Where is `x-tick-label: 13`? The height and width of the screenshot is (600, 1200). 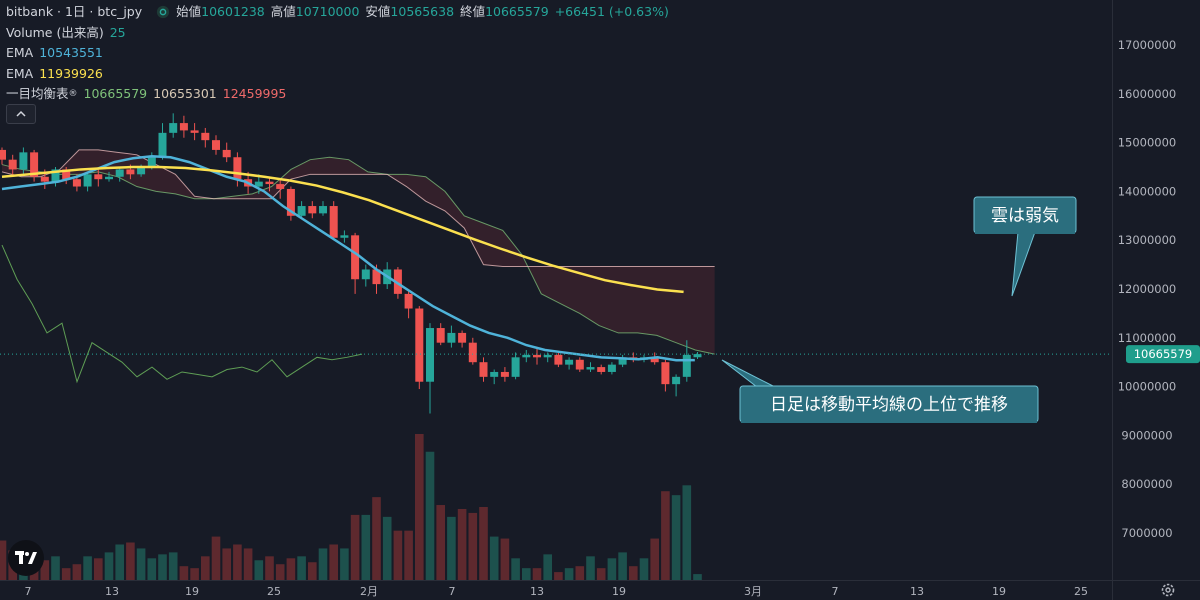
x-tick-label: 13 is located at coordinates (537, 591).